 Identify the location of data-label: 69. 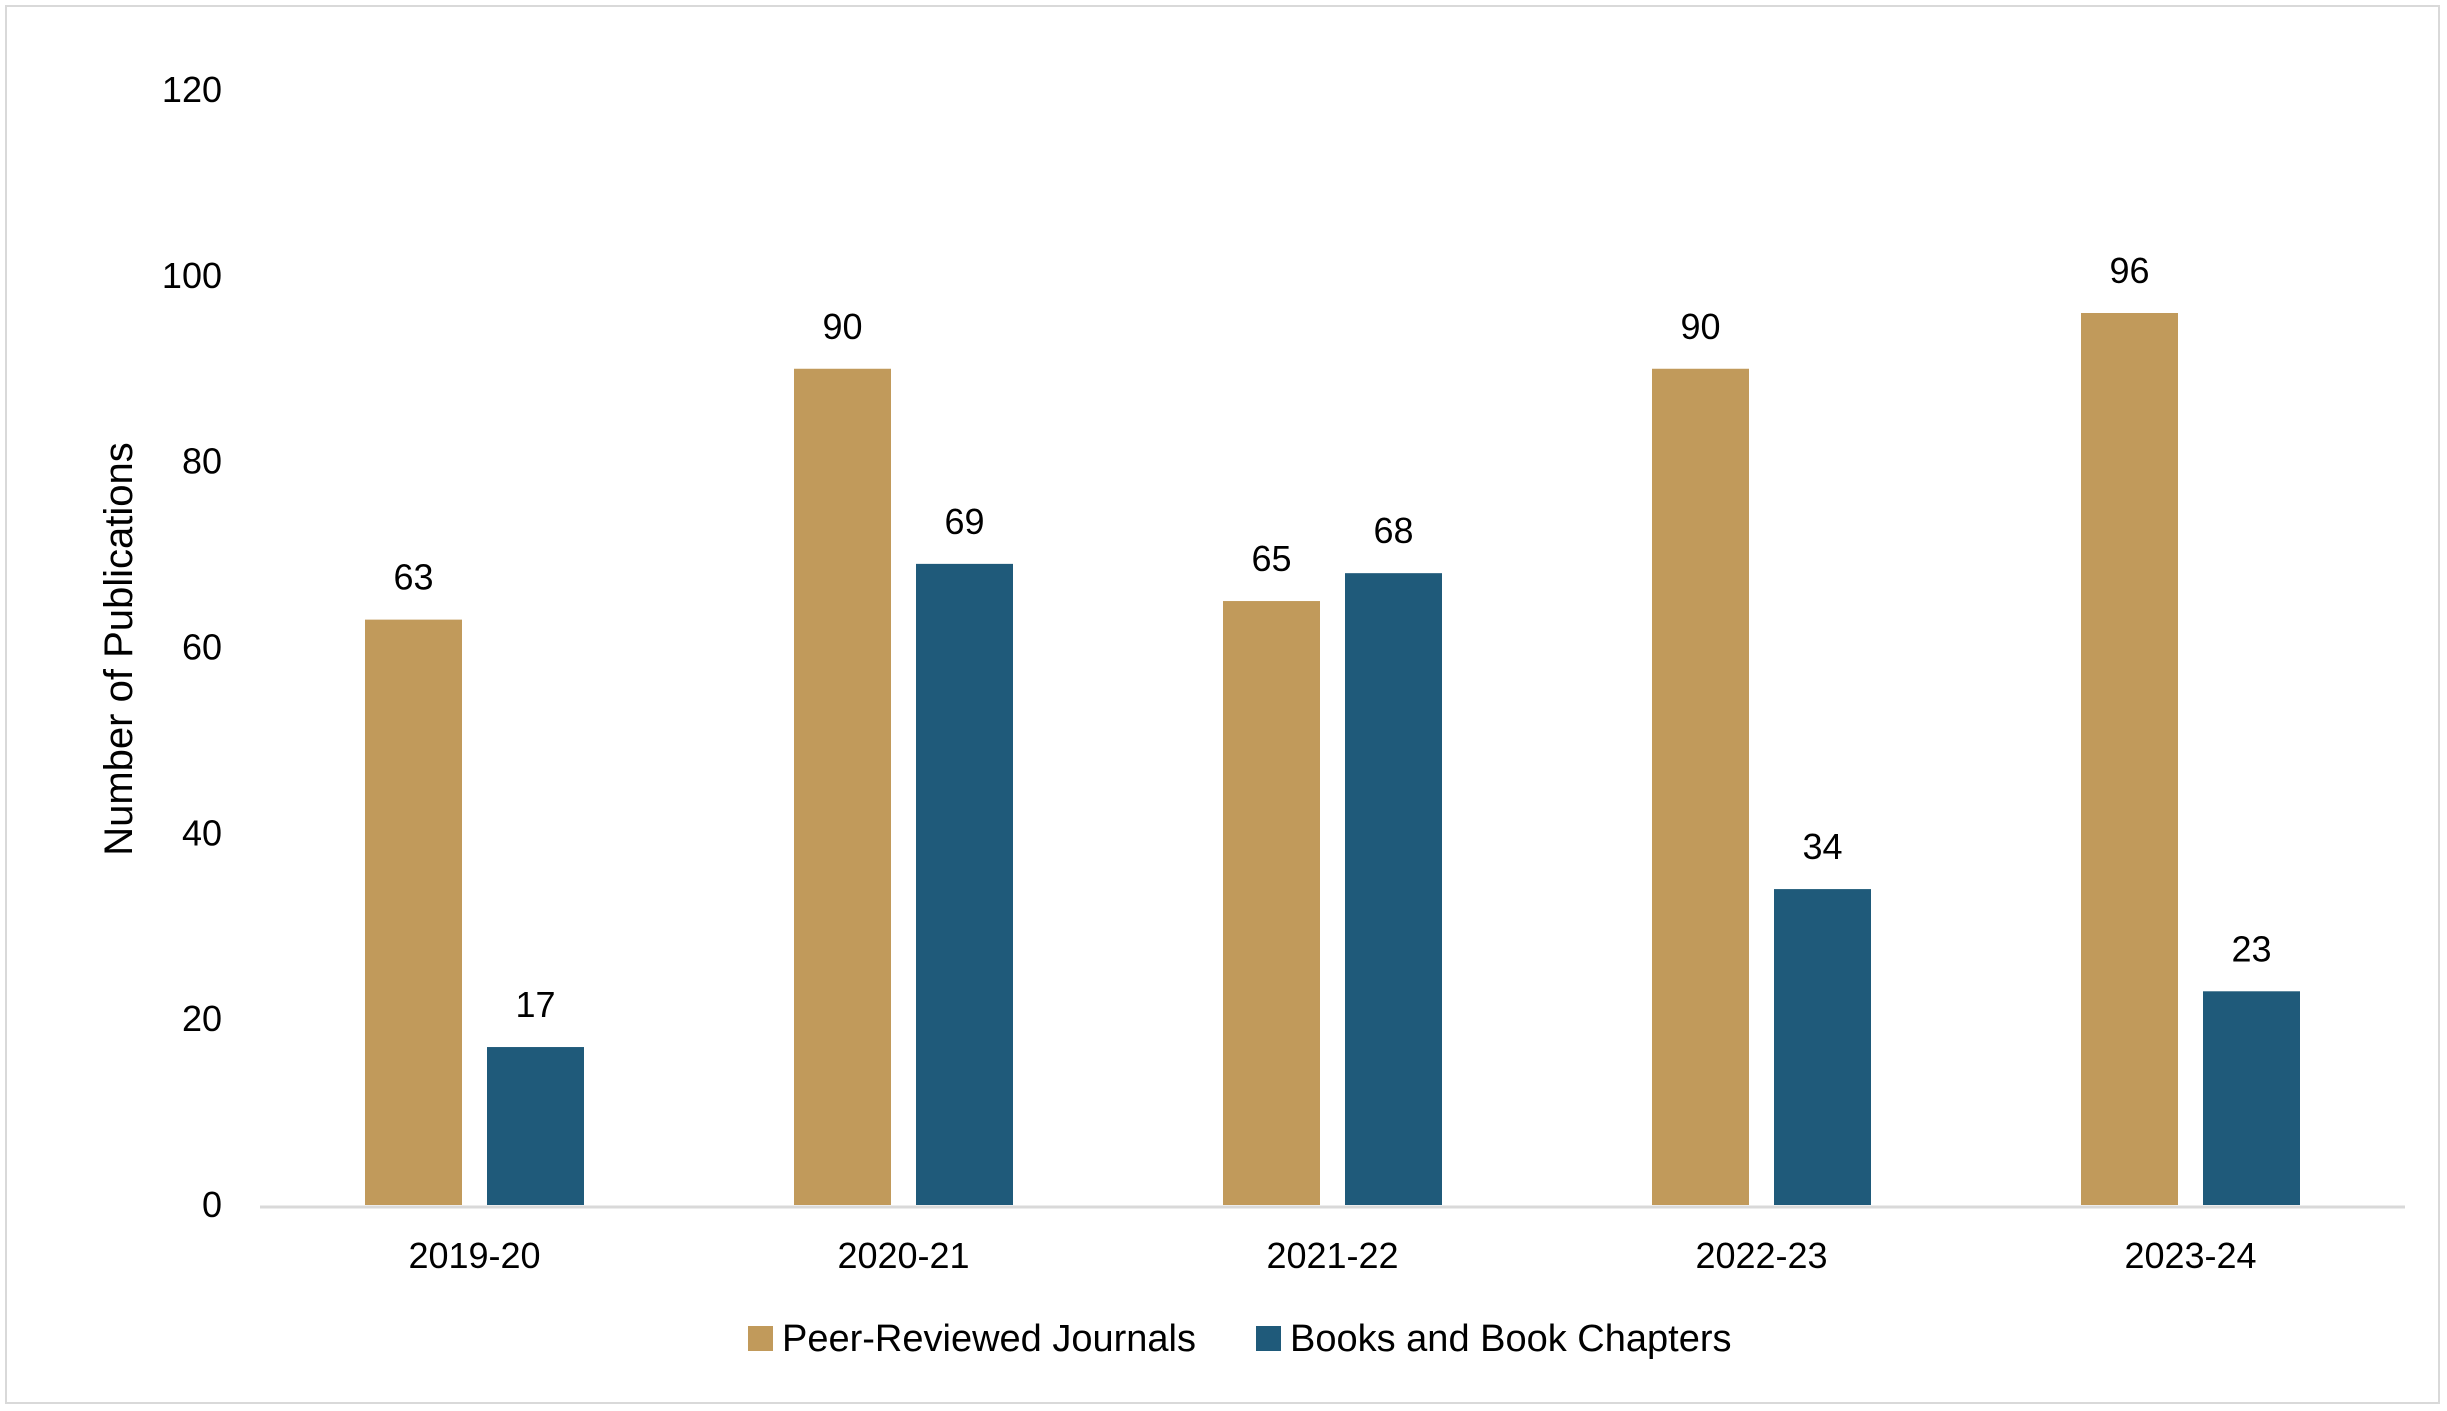
(964, 521).